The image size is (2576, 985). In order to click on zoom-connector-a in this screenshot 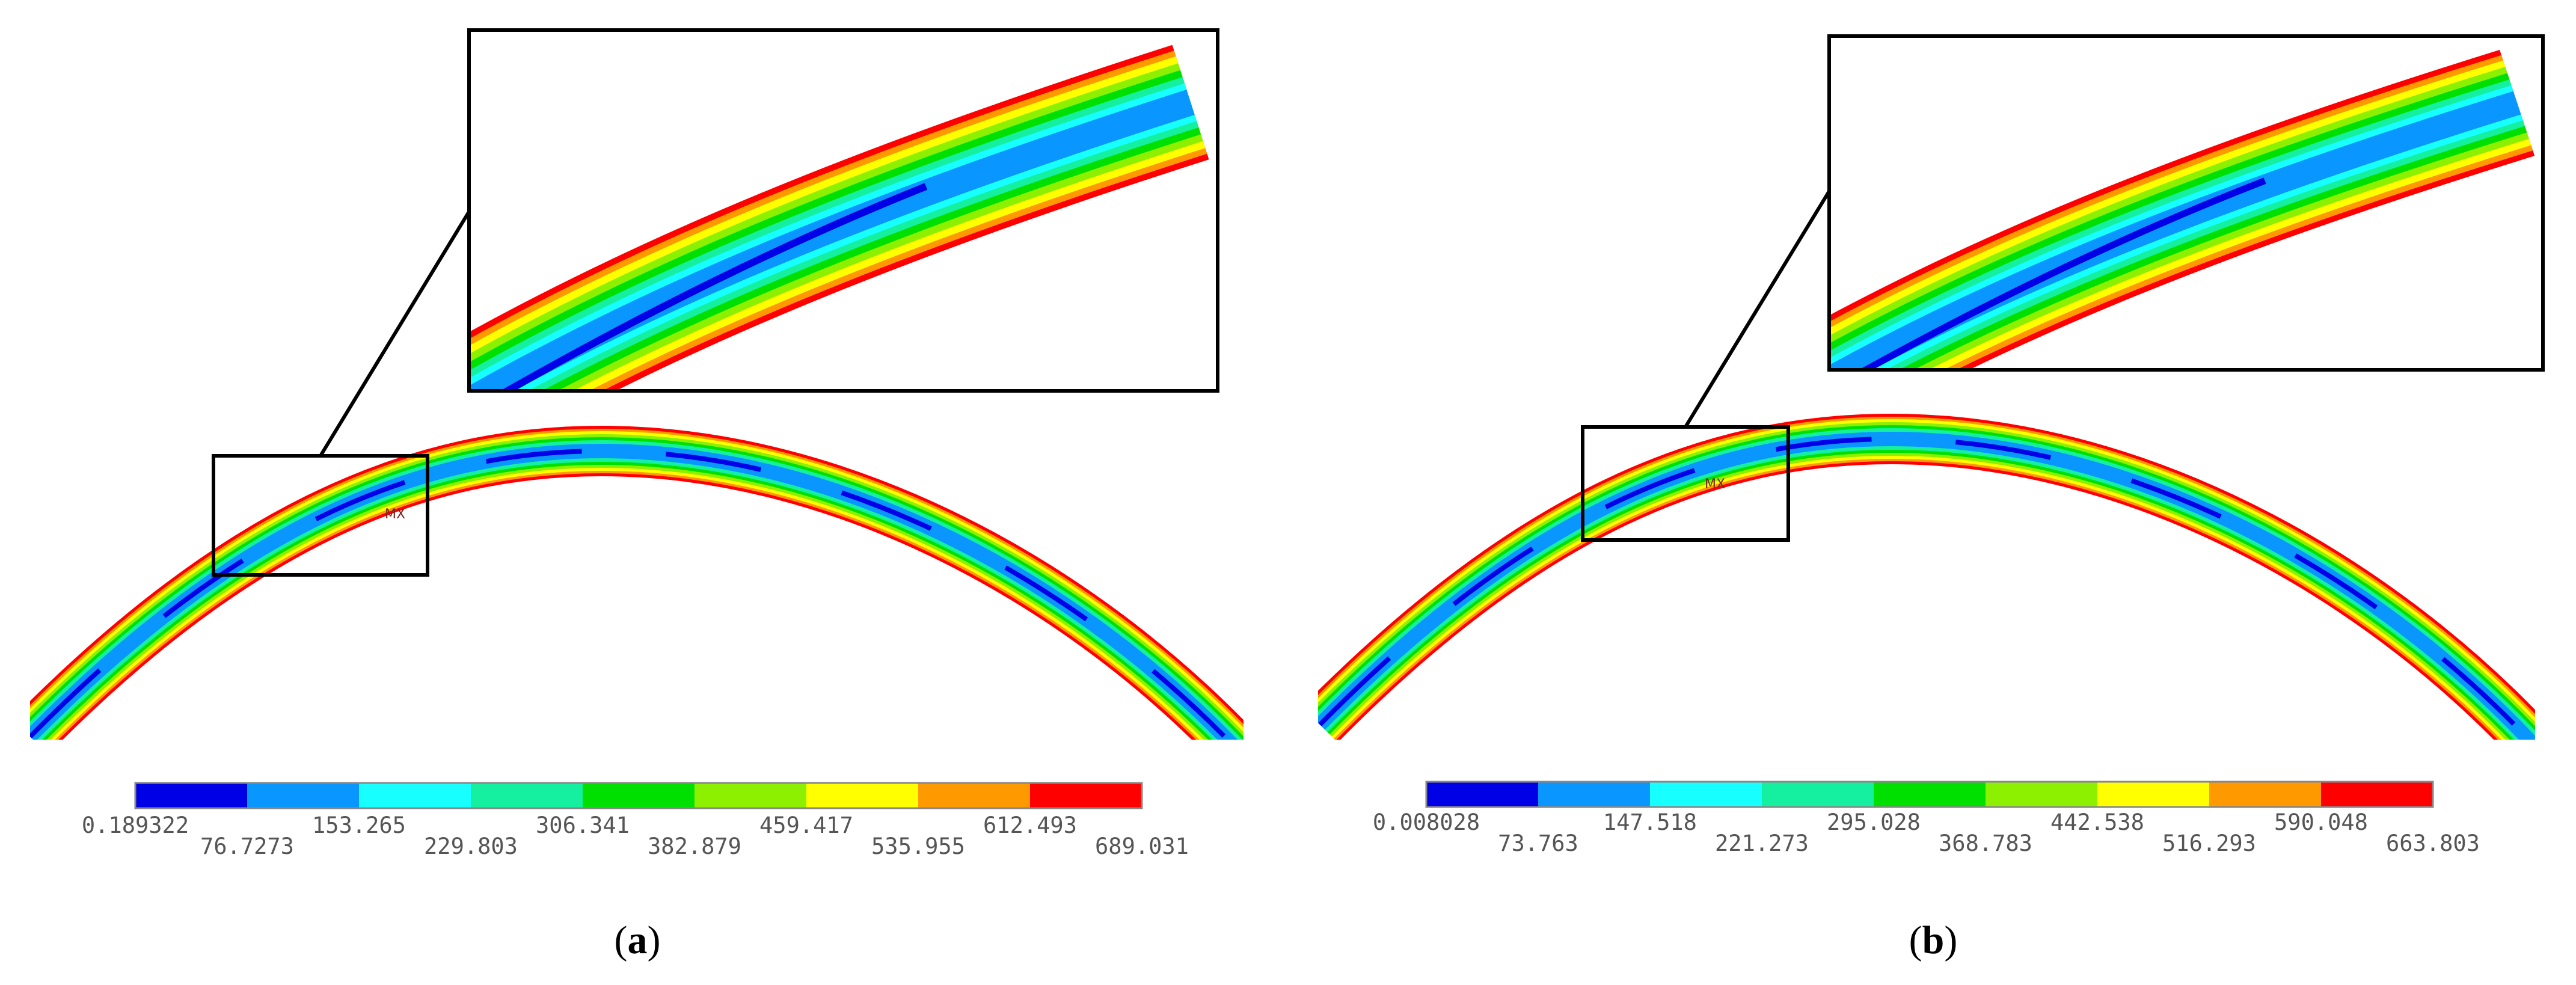, I will do `click(395, 333)`.